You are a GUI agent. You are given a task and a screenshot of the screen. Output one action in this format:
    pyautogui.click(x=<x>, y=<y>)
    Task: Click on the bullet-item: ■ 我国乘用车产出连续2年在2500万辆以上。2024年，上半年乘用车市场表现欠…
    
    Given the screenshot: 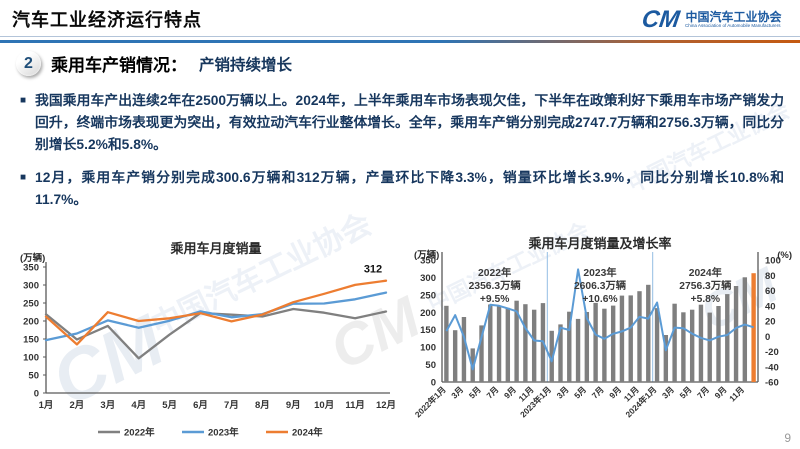 What is the action you would take?
    pyautogui.click(x=402, y=123)
    